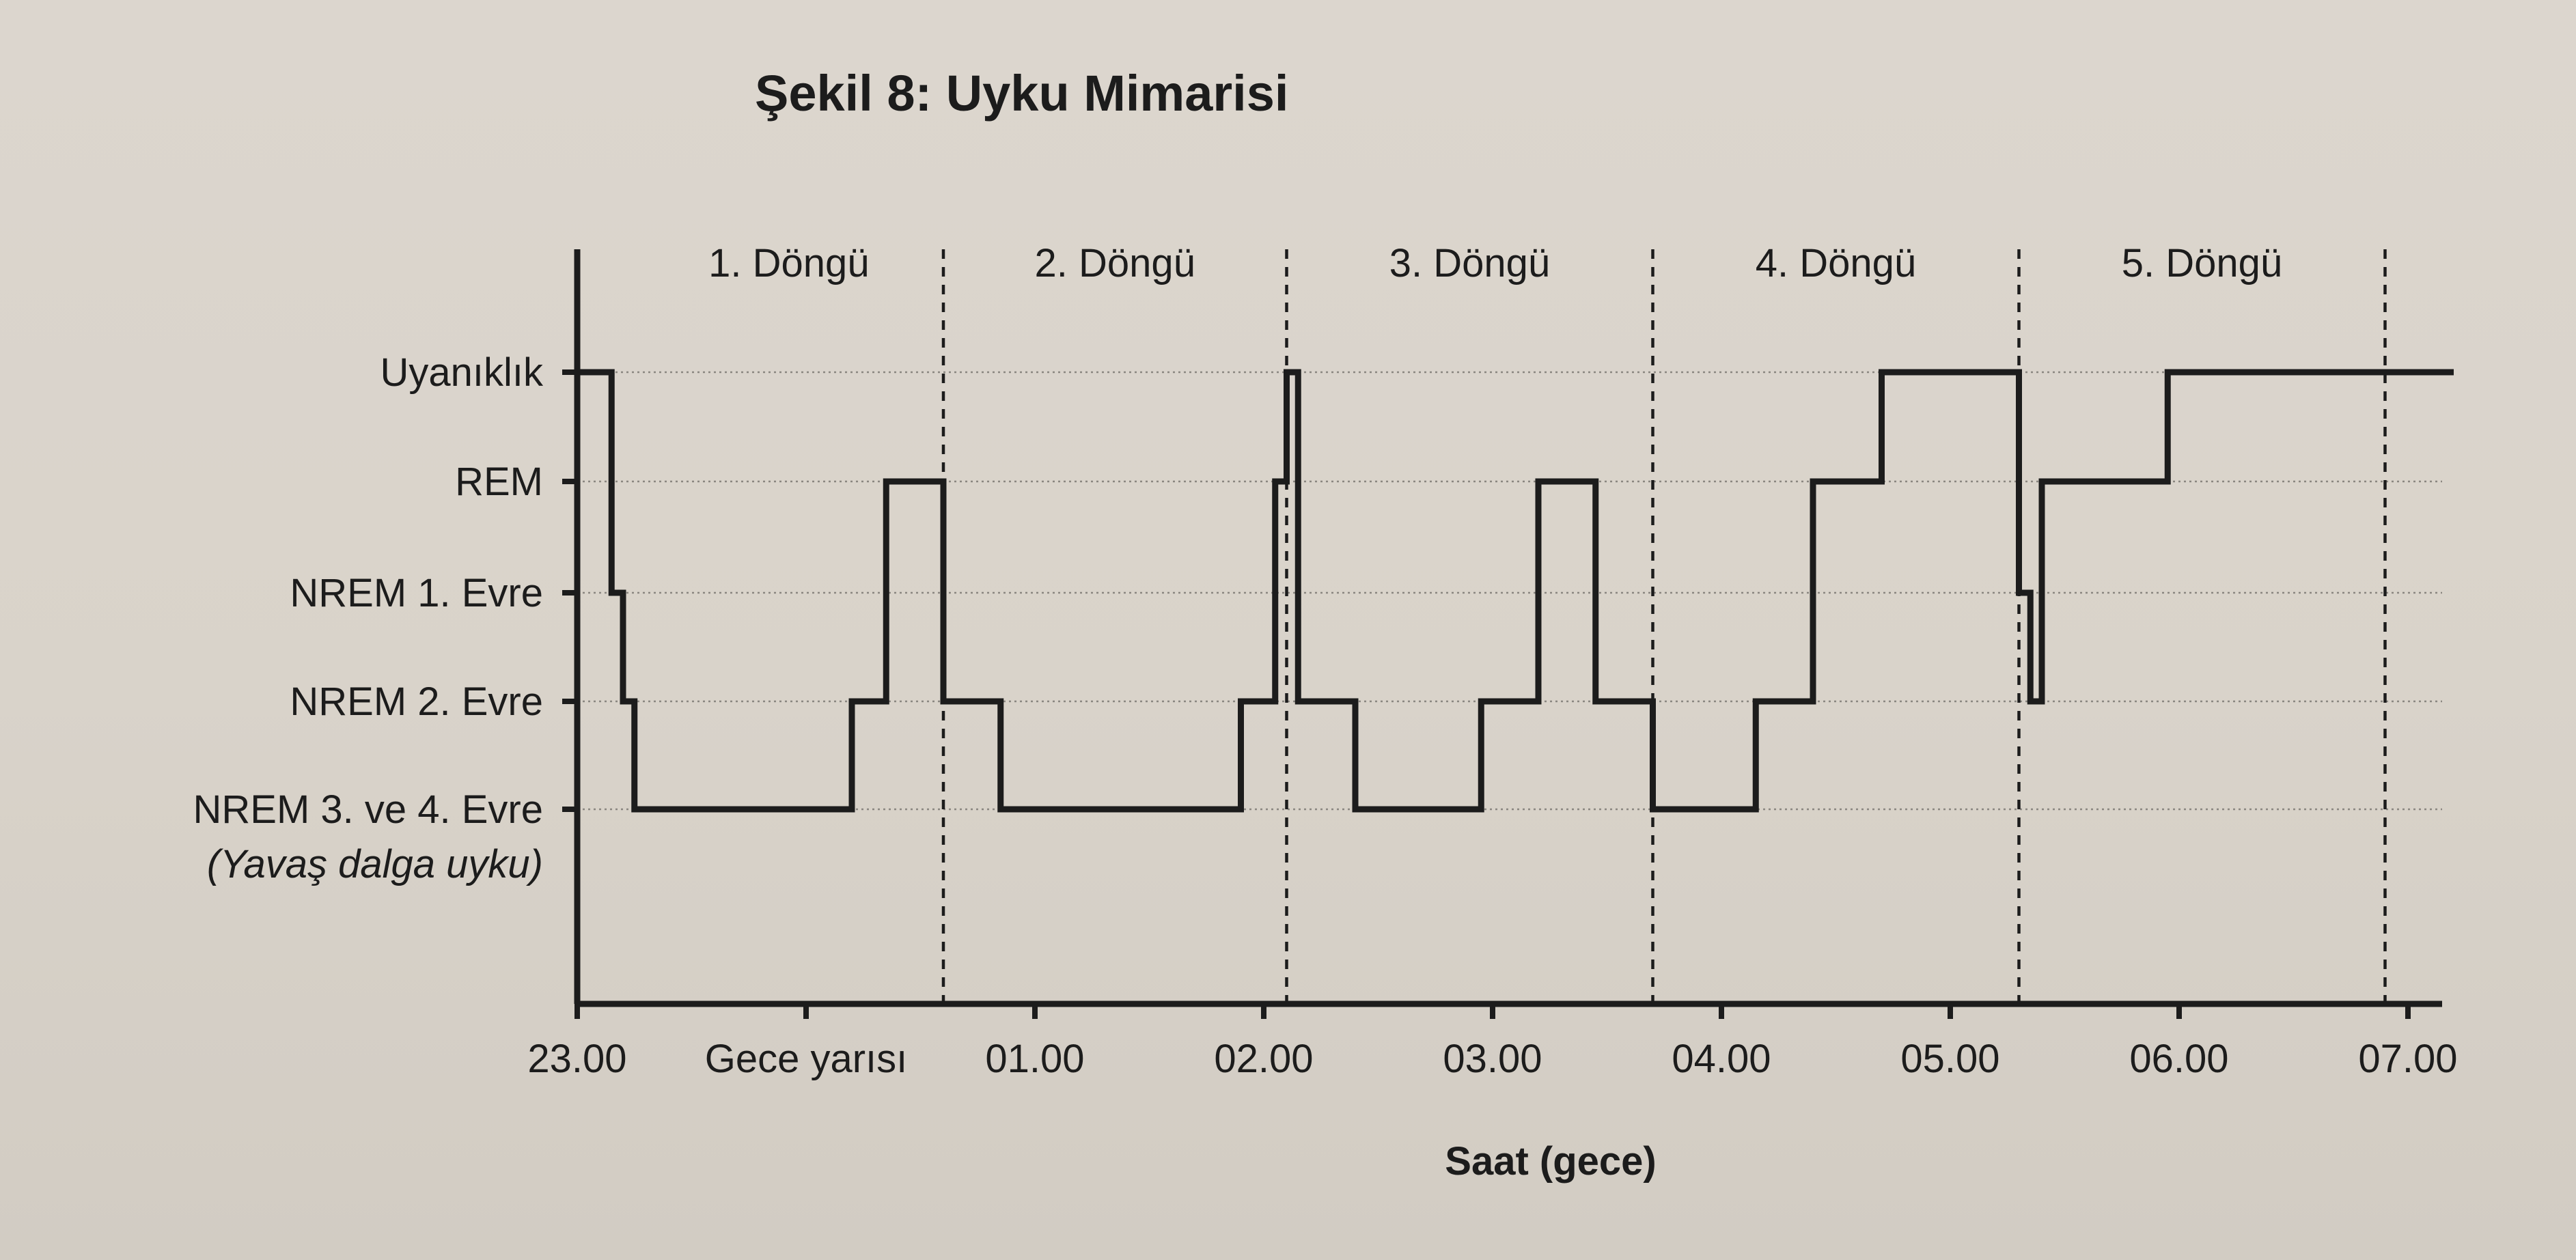  Describe the element at coordinates (417, 702) in the screenshot. I see `y-level-label: NREM 2. Evre` at that location.